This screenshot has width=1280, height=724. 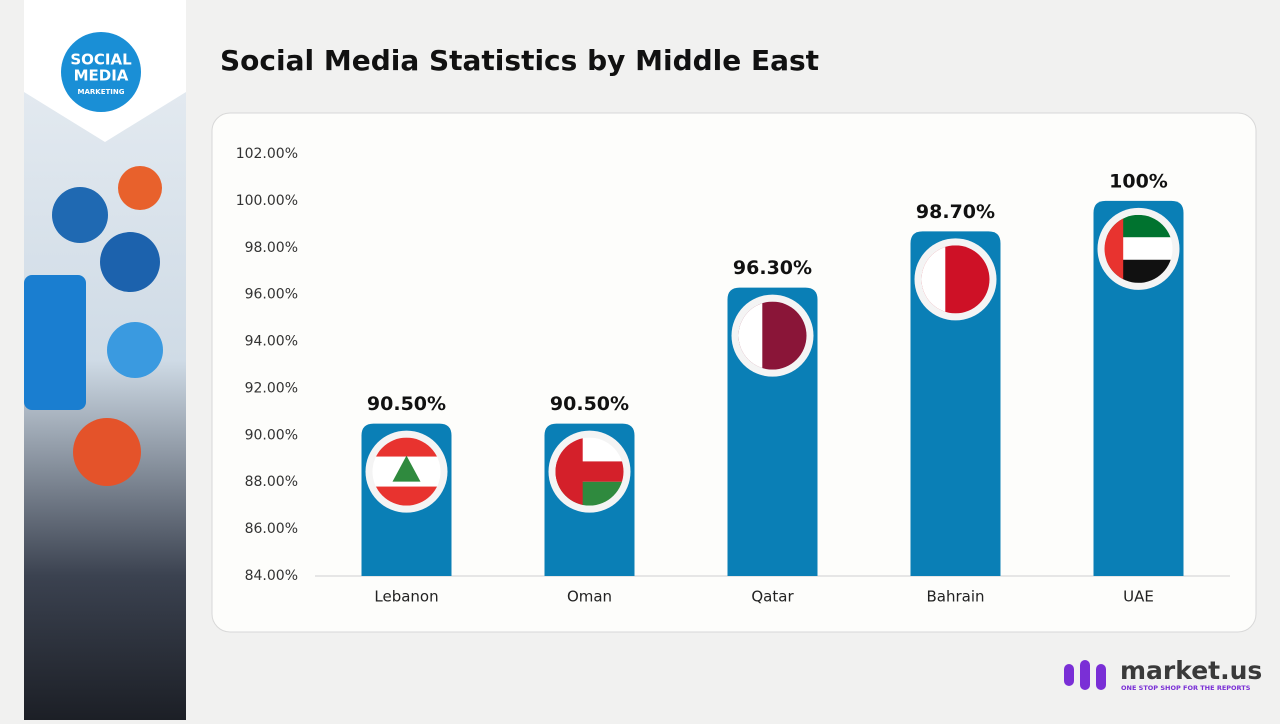 What do you see at coordinates (589, 597) in the screenshot?
I see `x-tick-label: Oman` at bounding box center [589, 597].